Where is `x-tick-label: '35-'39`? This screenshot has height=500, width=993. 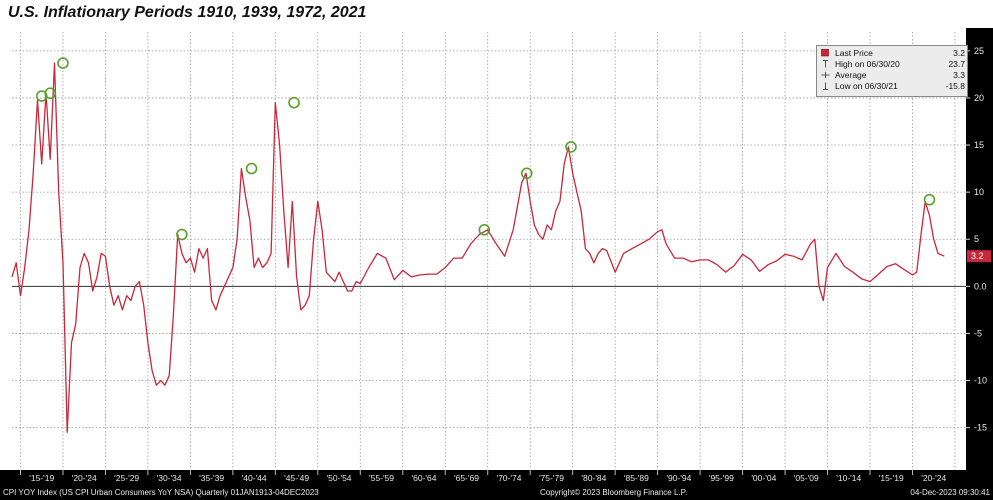
x-tick-label: '35-'39 is located at coordinates (211, 478).